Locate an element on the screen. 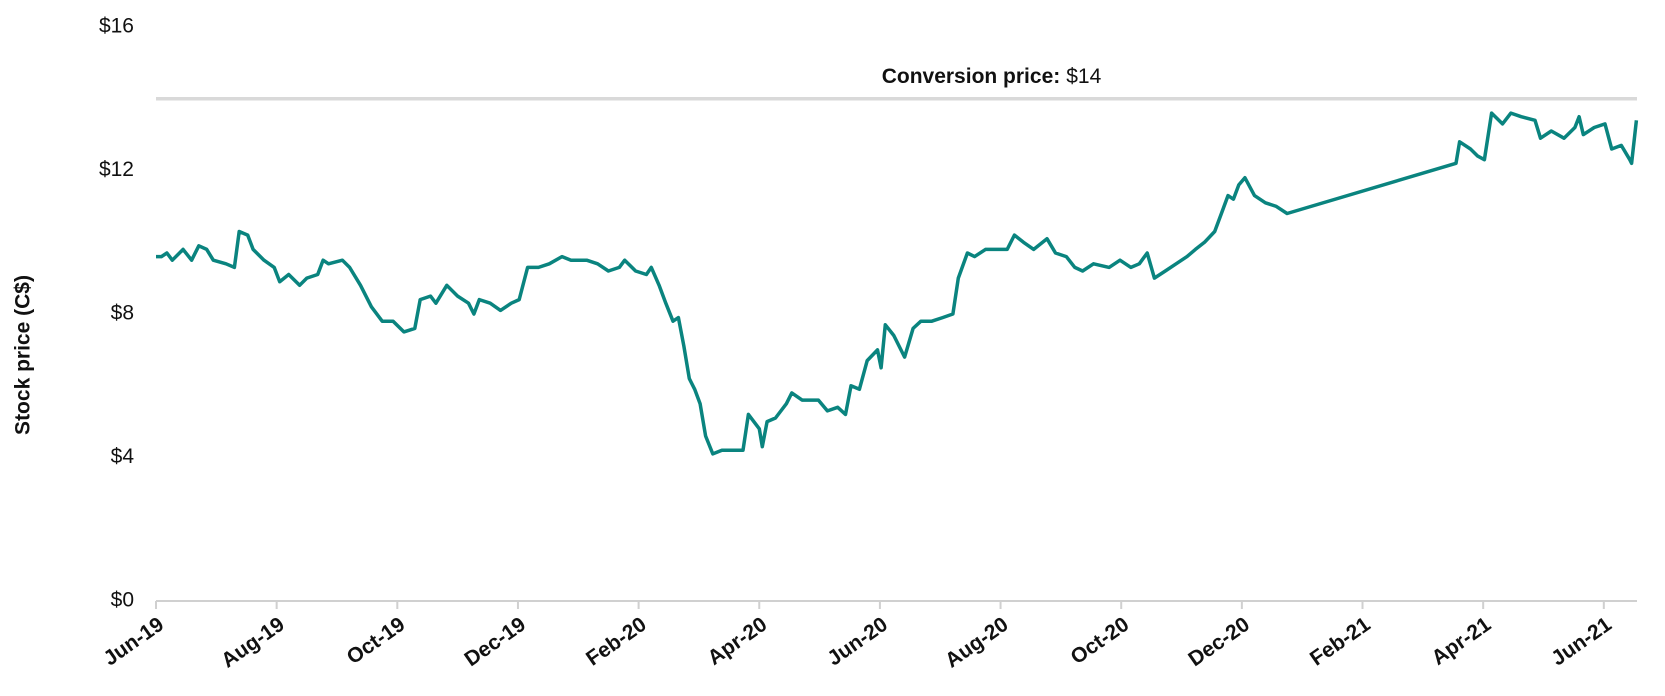  x-tick-label: Feb-20 is located at coordinates (616, 642).